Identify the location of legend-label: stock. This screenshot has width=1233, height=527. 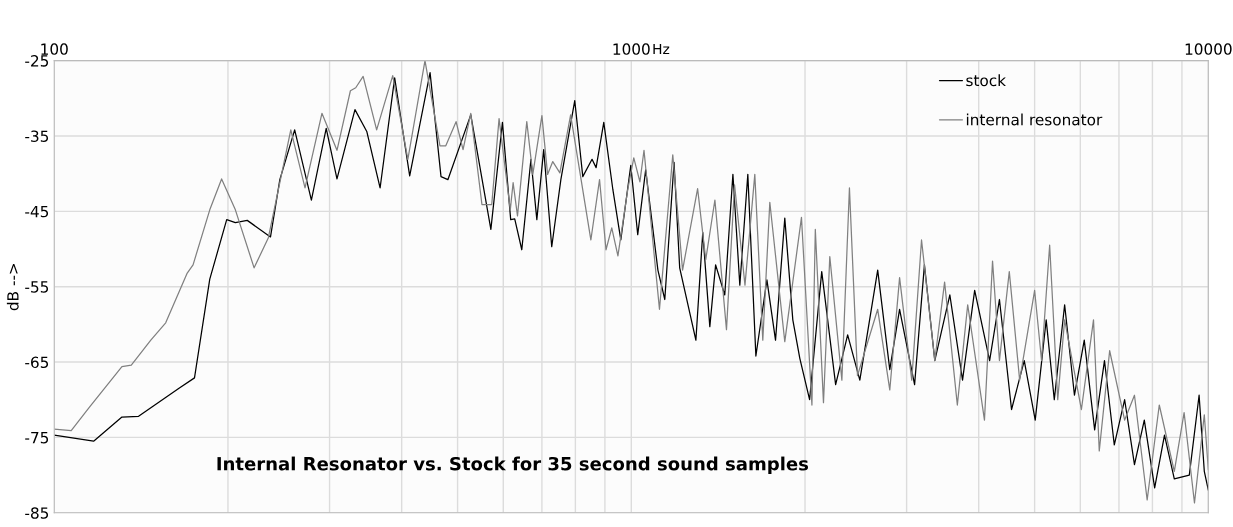
(986, 80).